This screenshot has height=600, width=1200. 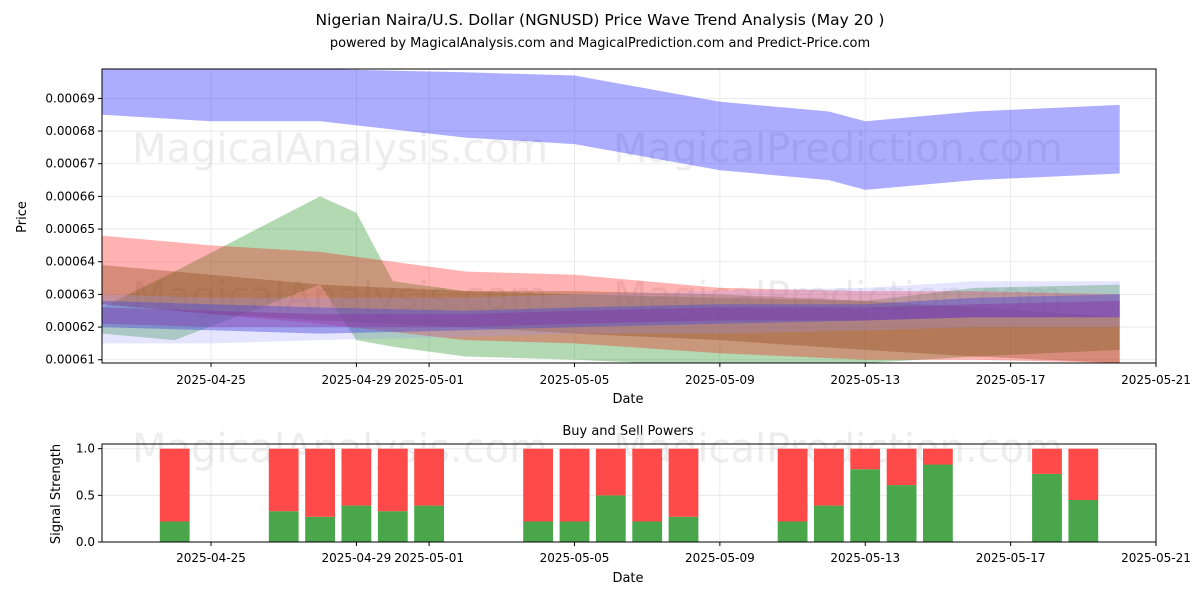 I want to click on price-y-tick-label: 0.00061, so click(x=70, y=360).